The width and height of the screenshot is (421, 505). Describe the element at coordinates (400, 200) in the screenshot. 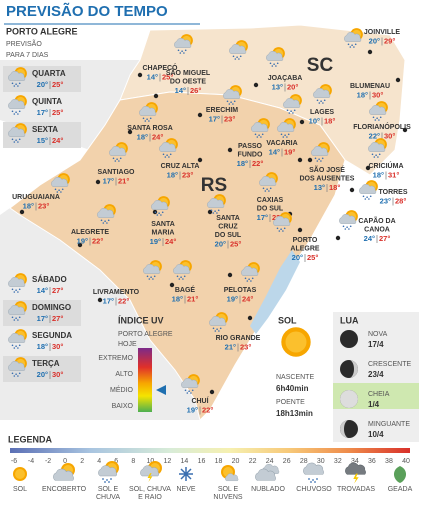

I see `max-temp: 28°` at that location.